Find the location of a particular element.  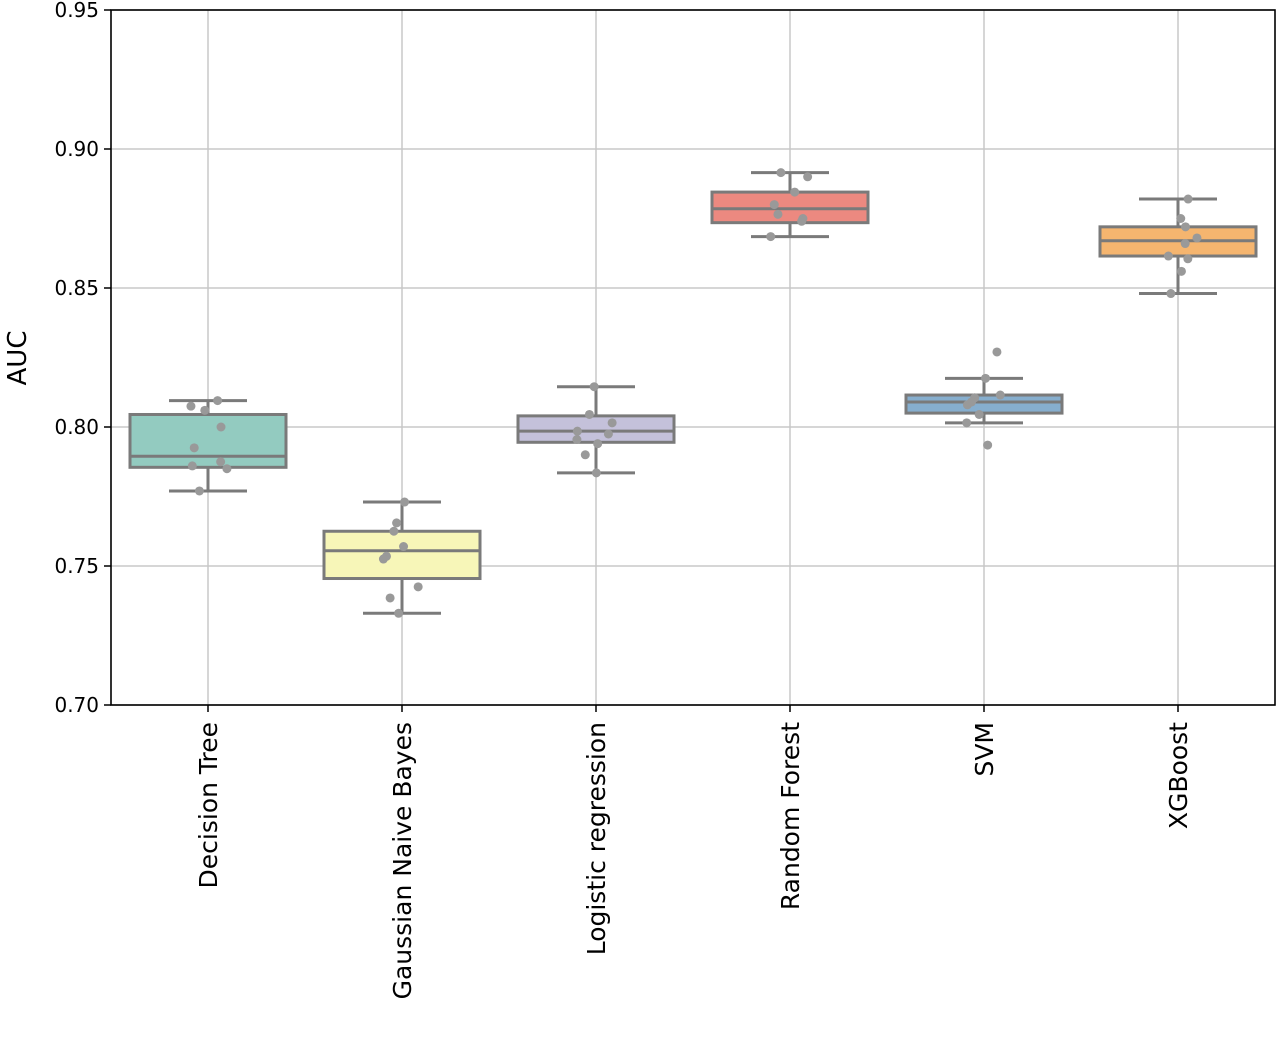

x-tick-label: Gaussian Naive Bayes is located at coordinates (402, 860).